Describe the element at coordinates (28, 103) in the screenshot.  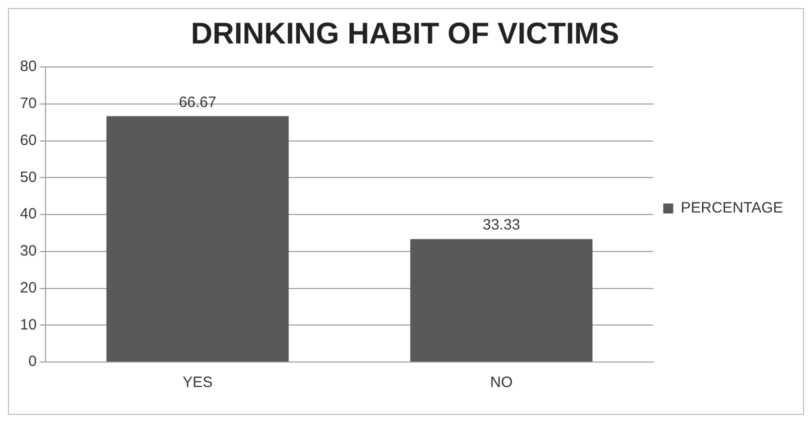
I see `y-tick-label: 70` at that location.